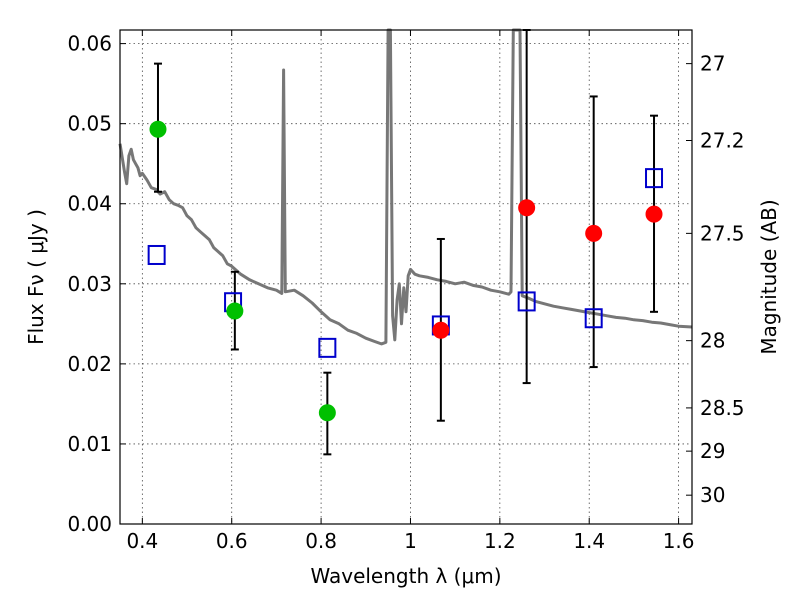 Image resolution: width=800 pixels, height=605 pixels. What do you see at coordinates (36, 277) in the screenshot?
I see `y-axis-label: Flux Fν ( μJy )` at bounding box center [36, 277].